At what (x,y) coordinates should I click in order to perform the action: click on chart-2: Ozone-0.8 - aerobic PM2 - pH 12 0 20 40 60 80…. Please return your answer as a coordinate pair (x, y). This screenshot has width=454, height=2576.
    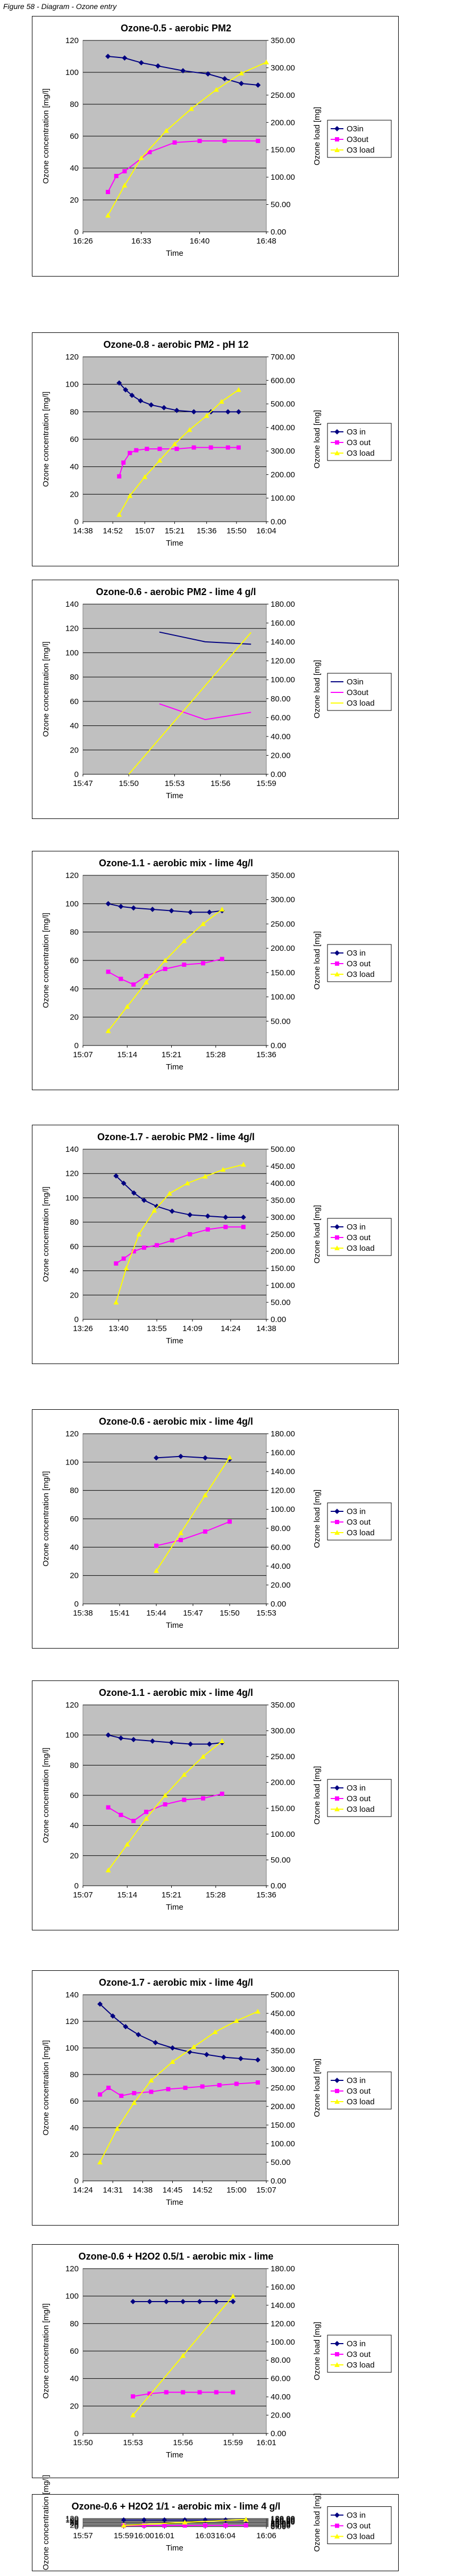
    Looking at the image, I should click on (215, 449).